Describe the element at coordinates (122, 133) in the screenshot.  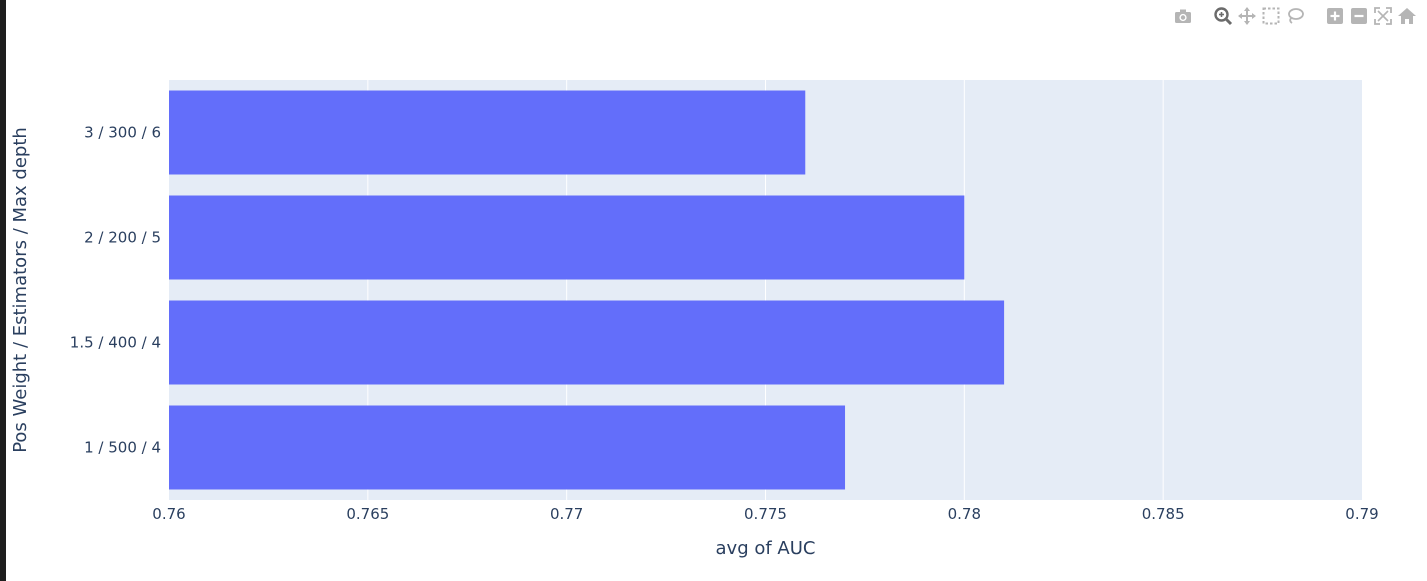
I see `y-tick-label: 3 / 300 / 6` at that location.